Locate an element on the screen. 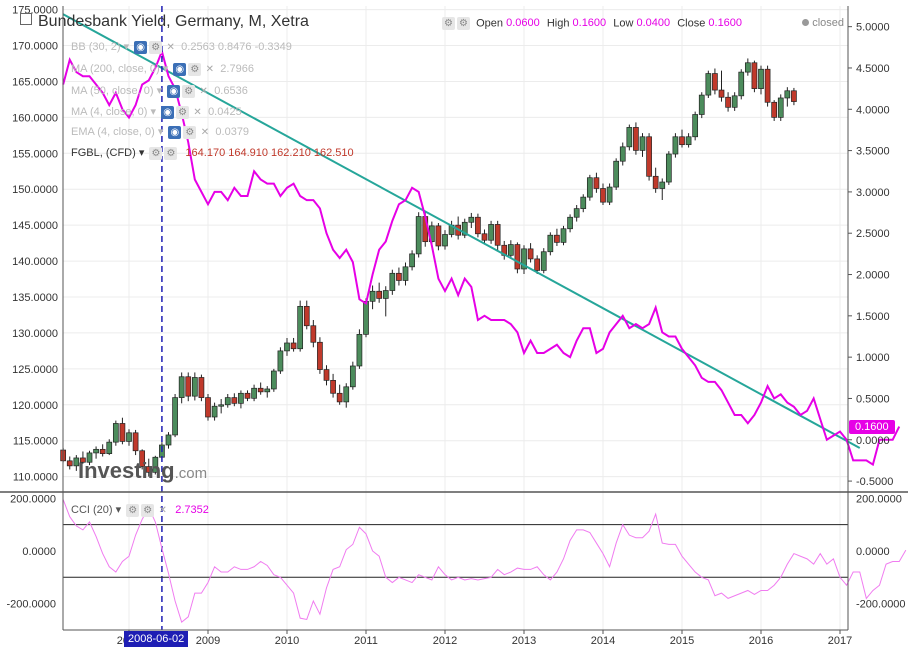  right-tick-label: 4.5000 is located at coordinates (873, 69).